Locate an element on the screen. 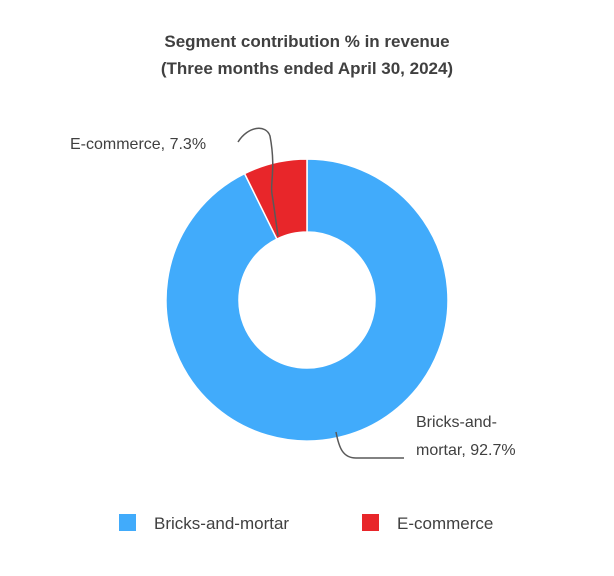  legend-swatch-e-commerce is located at coordinates (370, 522).